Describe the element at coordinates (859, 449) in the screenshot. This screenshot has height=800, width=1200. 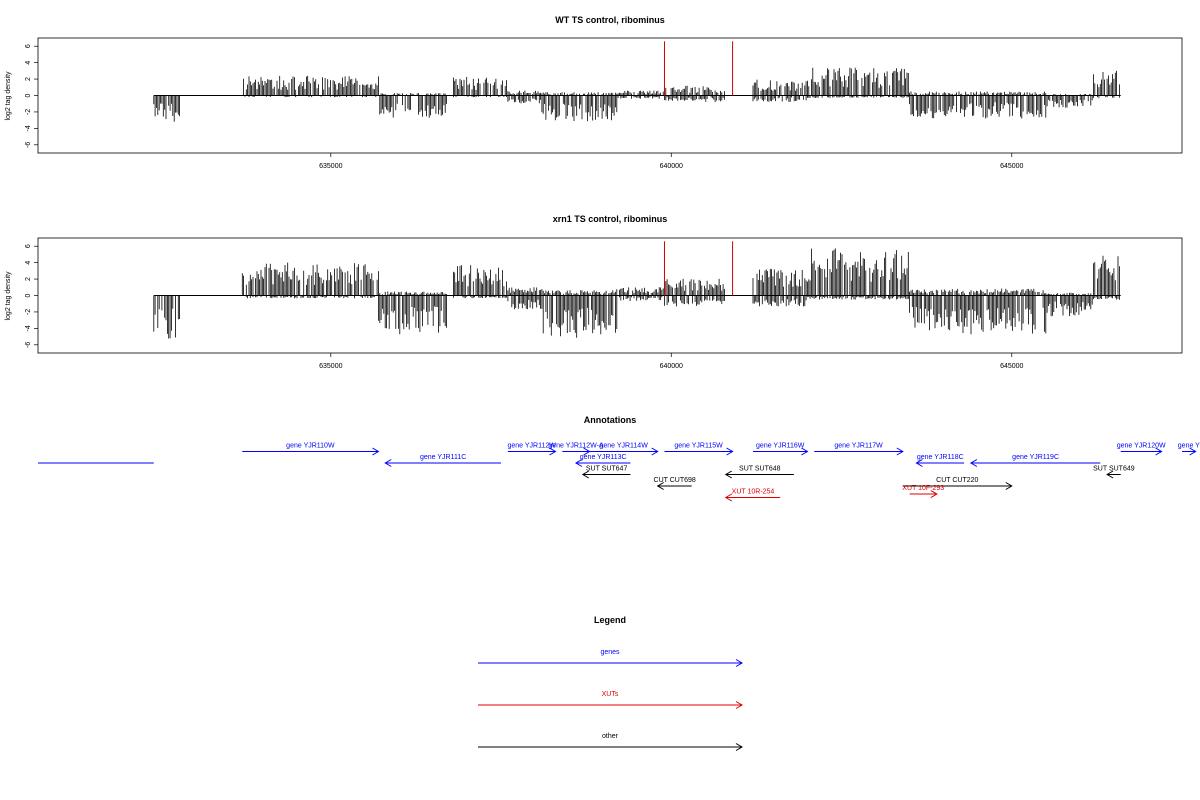
I see `feature-gene-yjr117w: gene YJR117W` at that location.